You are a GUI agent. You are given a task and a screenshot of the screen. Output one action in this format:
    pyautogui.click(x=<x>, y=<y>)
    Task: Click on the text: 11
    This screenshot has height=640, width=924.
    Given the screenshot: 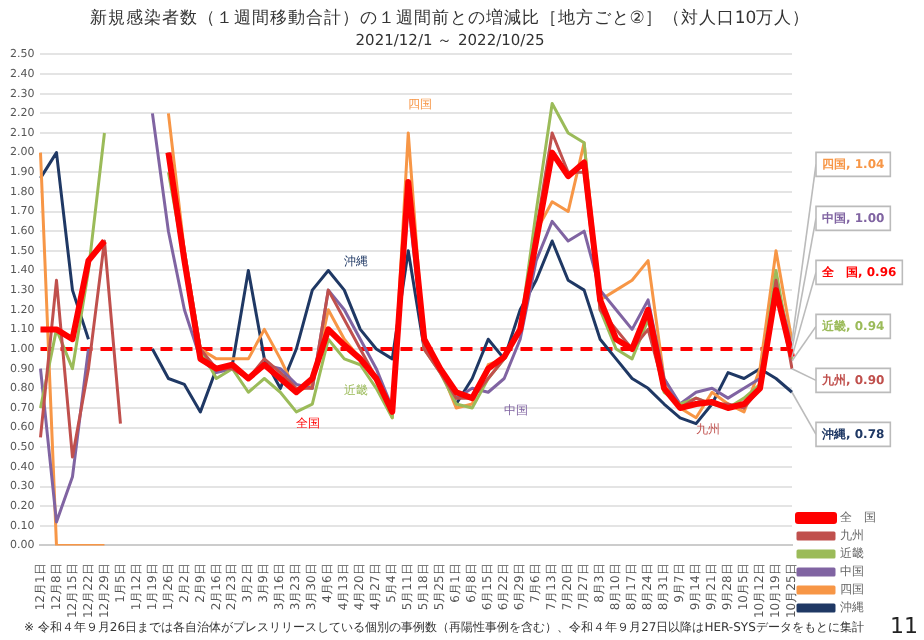 What is the action you would take?
    pyautogui.click(x=904, y=625)
    